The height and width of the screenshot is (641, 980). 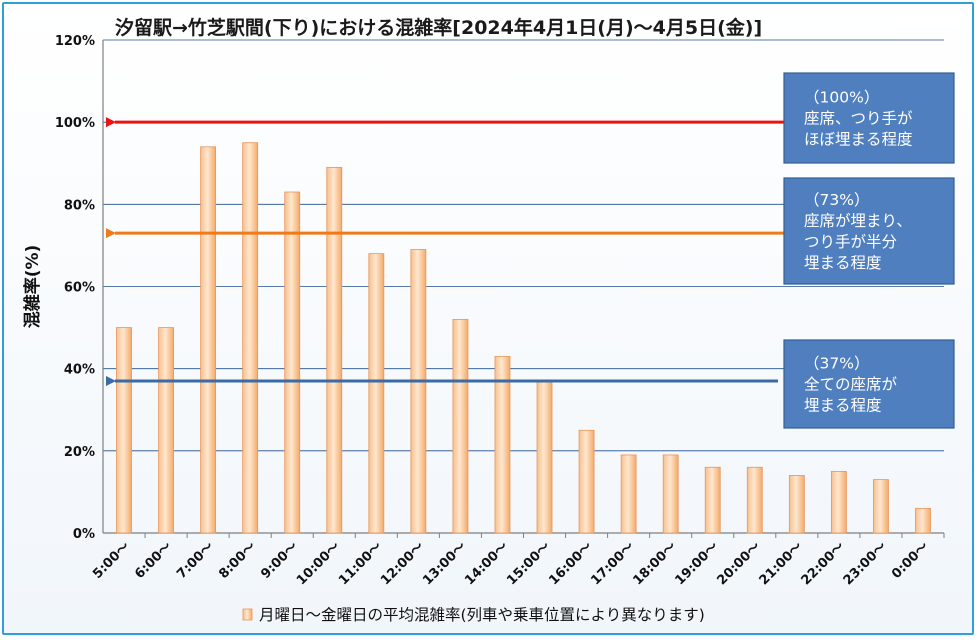 I want to click on x-tick-label: 15:00～, so click(x=528, y=563).